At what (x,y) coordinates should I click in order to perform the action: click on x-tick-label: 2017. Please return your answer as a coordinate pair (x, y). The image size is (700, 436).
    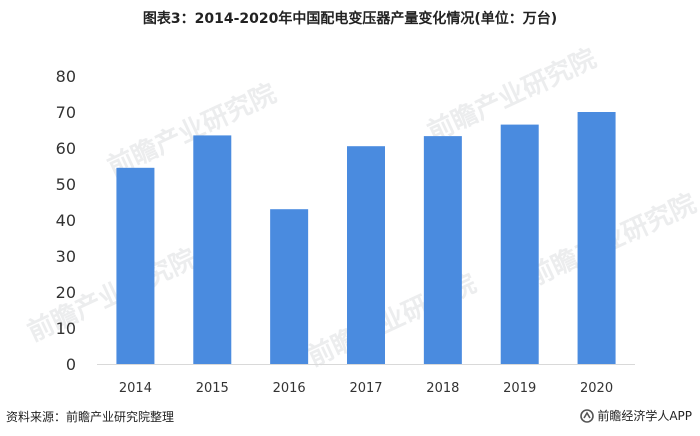
    Looking at the image, I should click on (365, 388).